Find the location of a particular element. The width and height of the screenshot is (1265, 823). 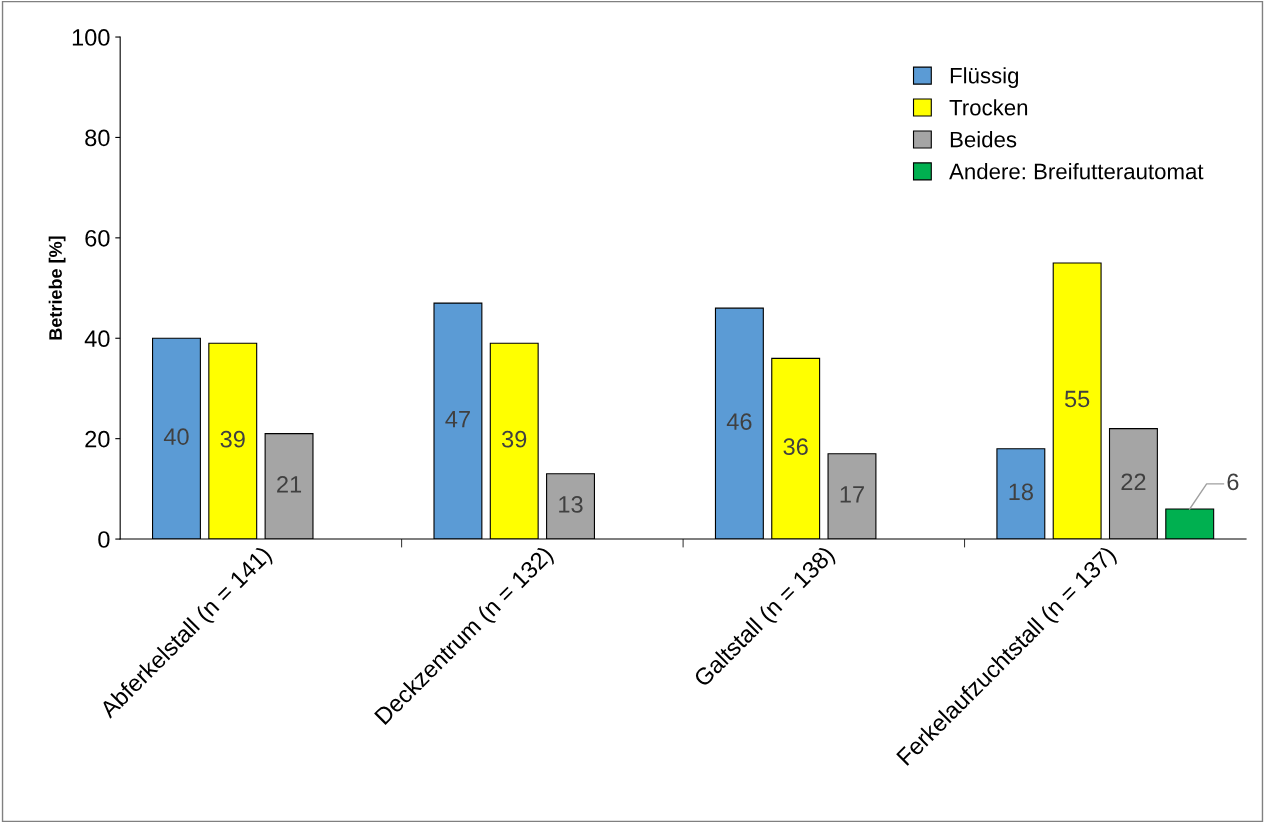

legend-label: Flüssig is located at coordinates (984, 77).